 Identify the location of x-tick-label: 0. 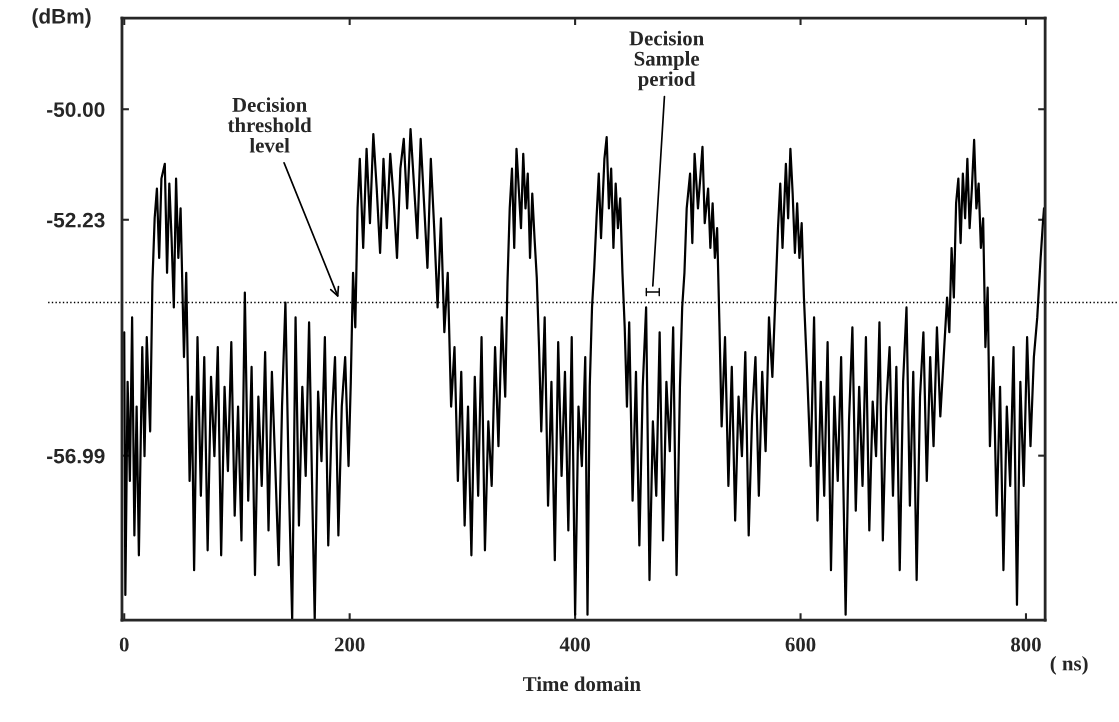
(124, 644).